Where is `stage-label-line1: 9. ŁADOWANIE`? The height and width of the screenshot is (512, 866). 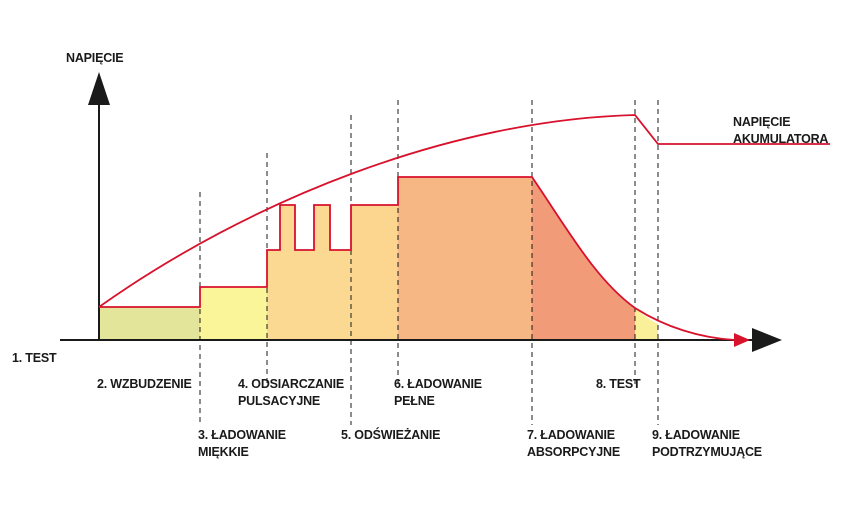 stage-label-line1: 9. ŁADOWANIE is located at coordinates (696, 435).